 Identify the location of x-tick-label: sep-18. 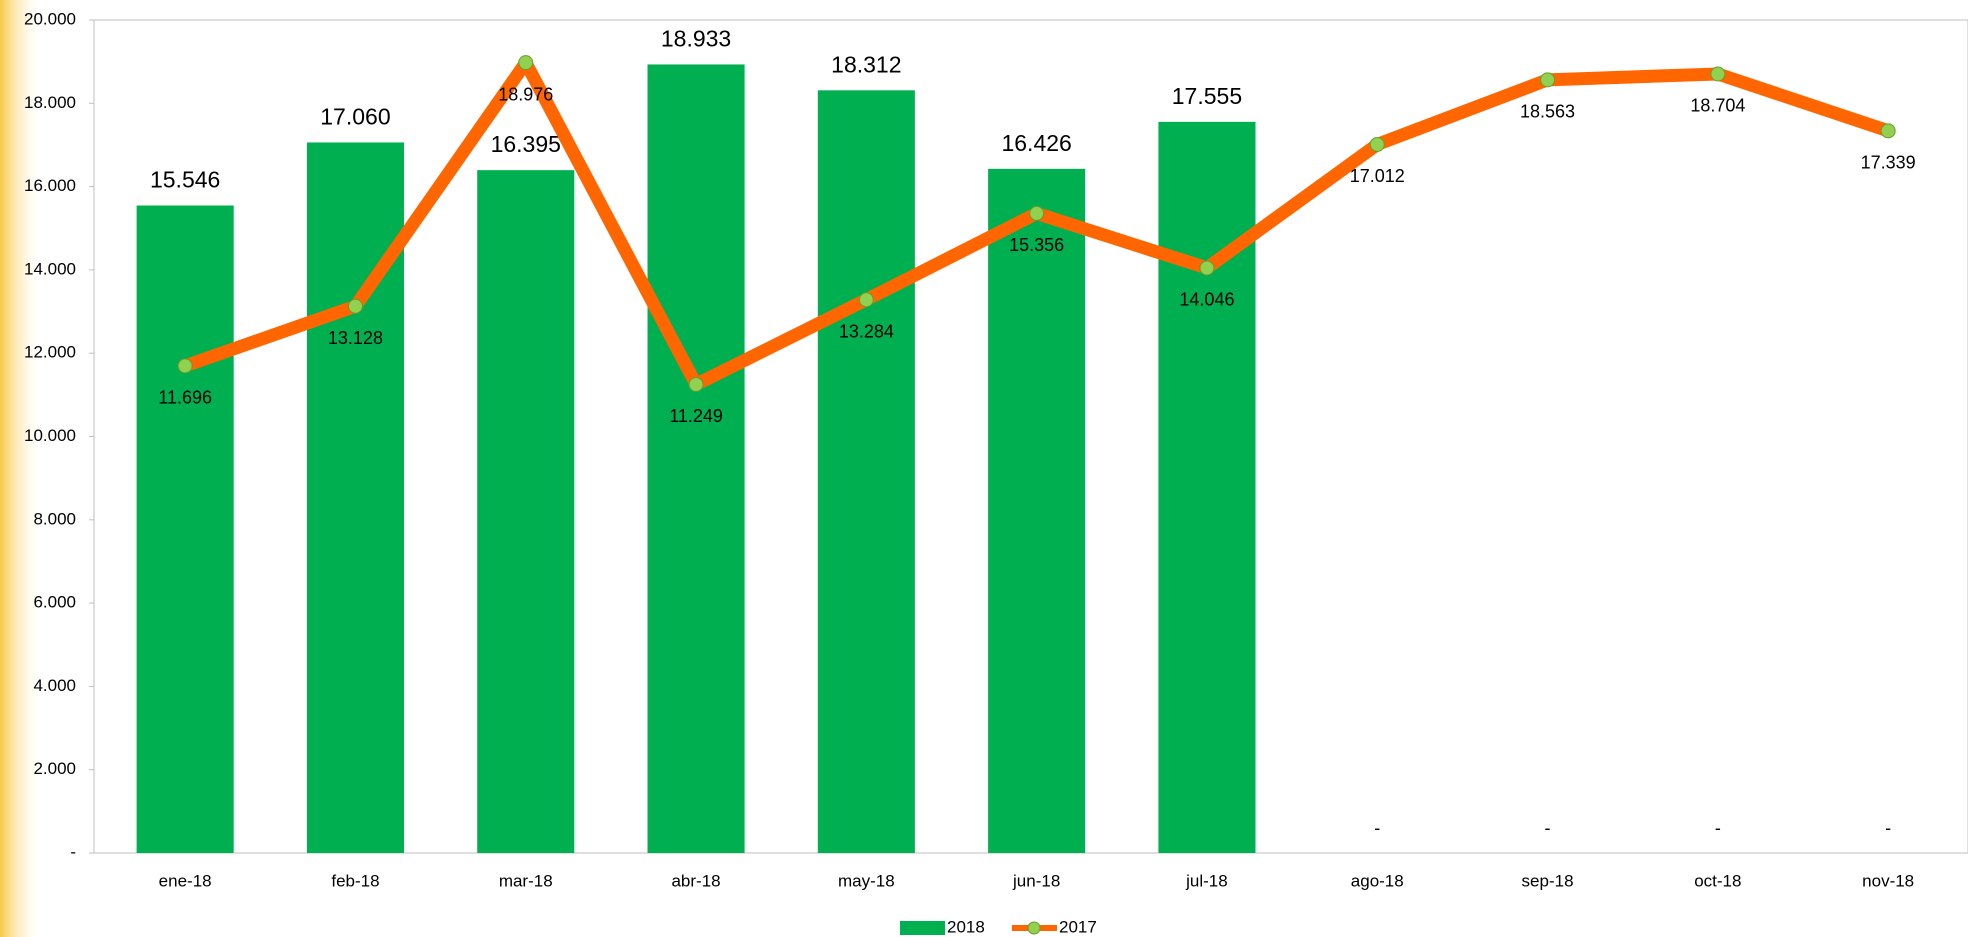
(1548, 880).